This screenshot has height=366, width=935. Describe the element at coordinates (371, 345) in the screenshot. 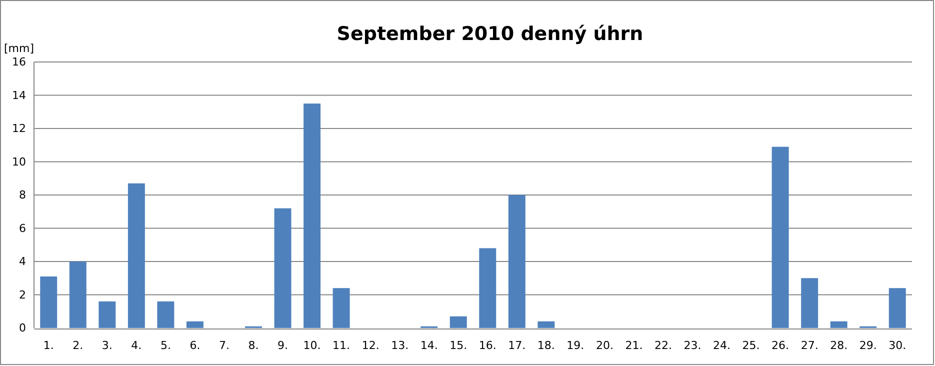

I see `x-tick-label: 12.` at that location.